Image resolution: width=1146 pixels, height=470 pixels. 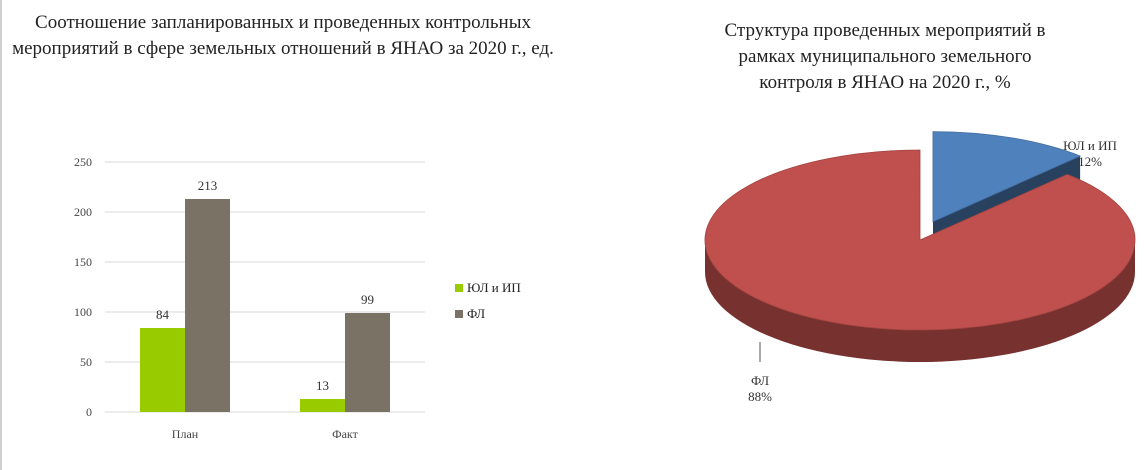 I want to click on y-tick-label: 150, so click(x=83, y=262).